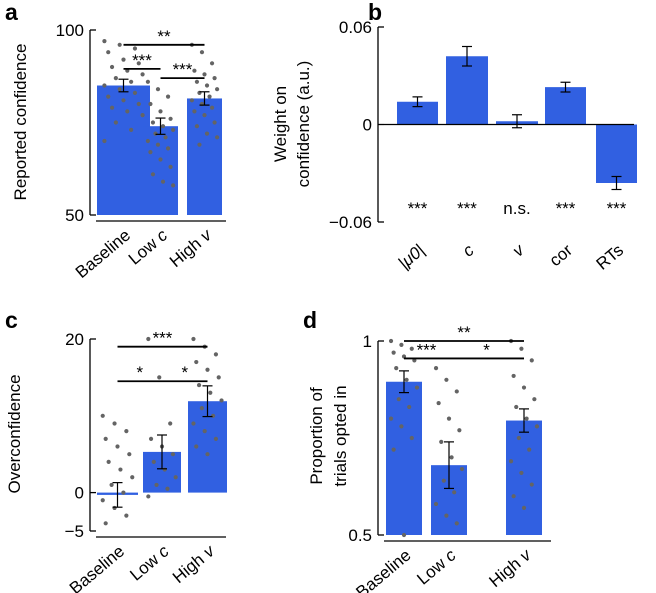 This screenshot has width=656, height=593. What do you see at coordinates (360, 535) in the screenshot?
I see `y-tick-label: 0.5` at bounding box center [360, 535].